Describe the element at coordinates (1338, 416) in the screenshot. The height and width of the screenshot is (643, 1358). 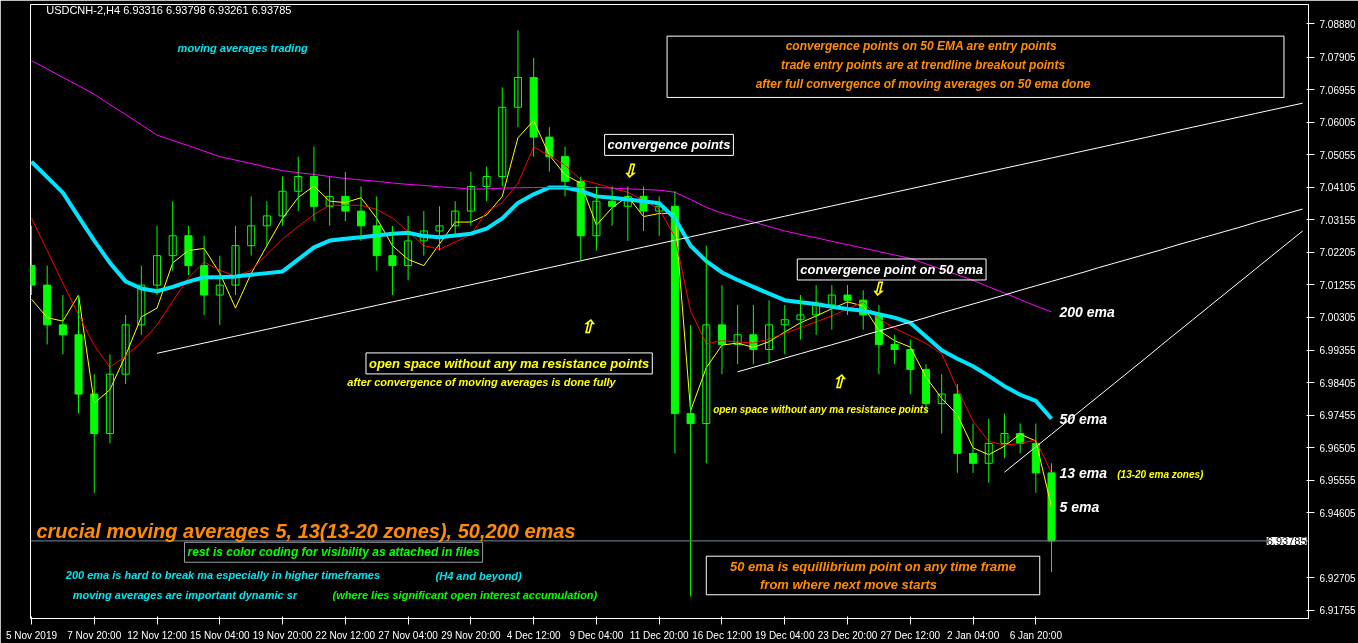
I see `y-tick-label: 6.97455` at that location.